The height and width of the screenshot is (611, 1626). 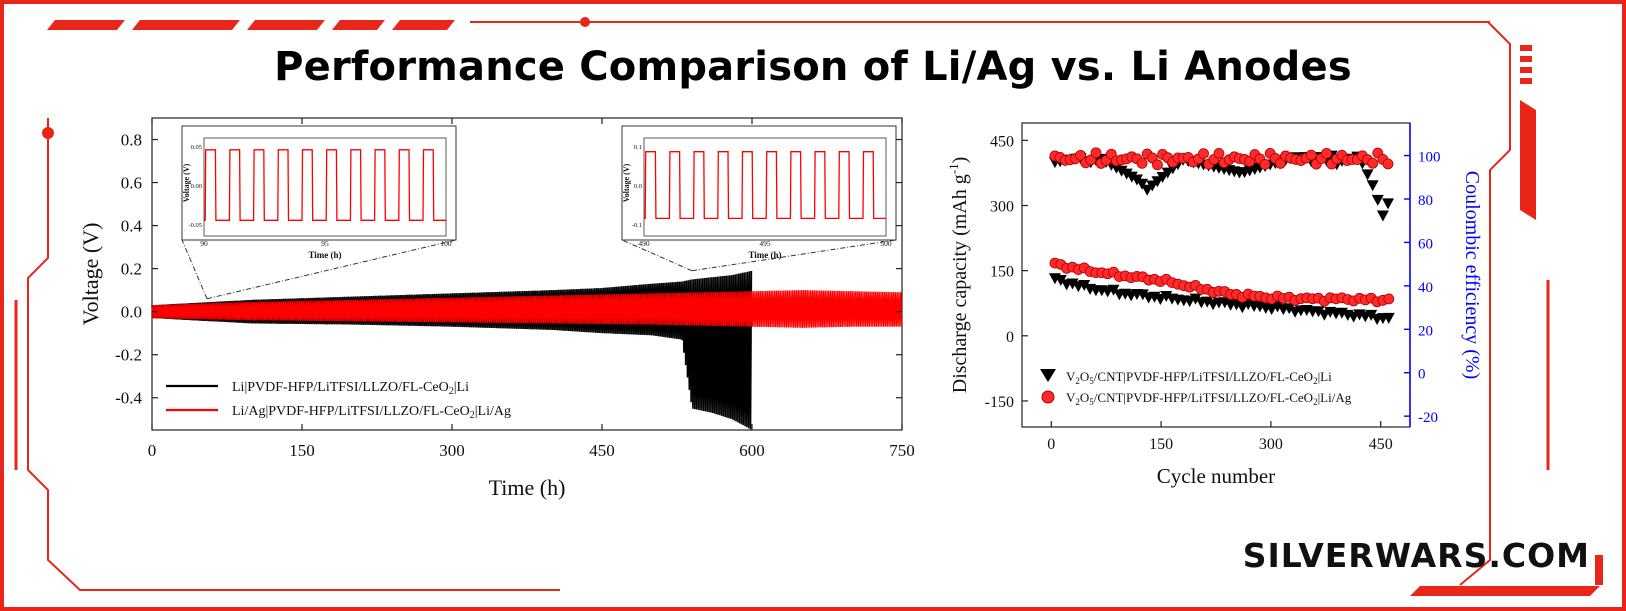 I want to click on legend-marker-li, so click(x=1048, y=375).